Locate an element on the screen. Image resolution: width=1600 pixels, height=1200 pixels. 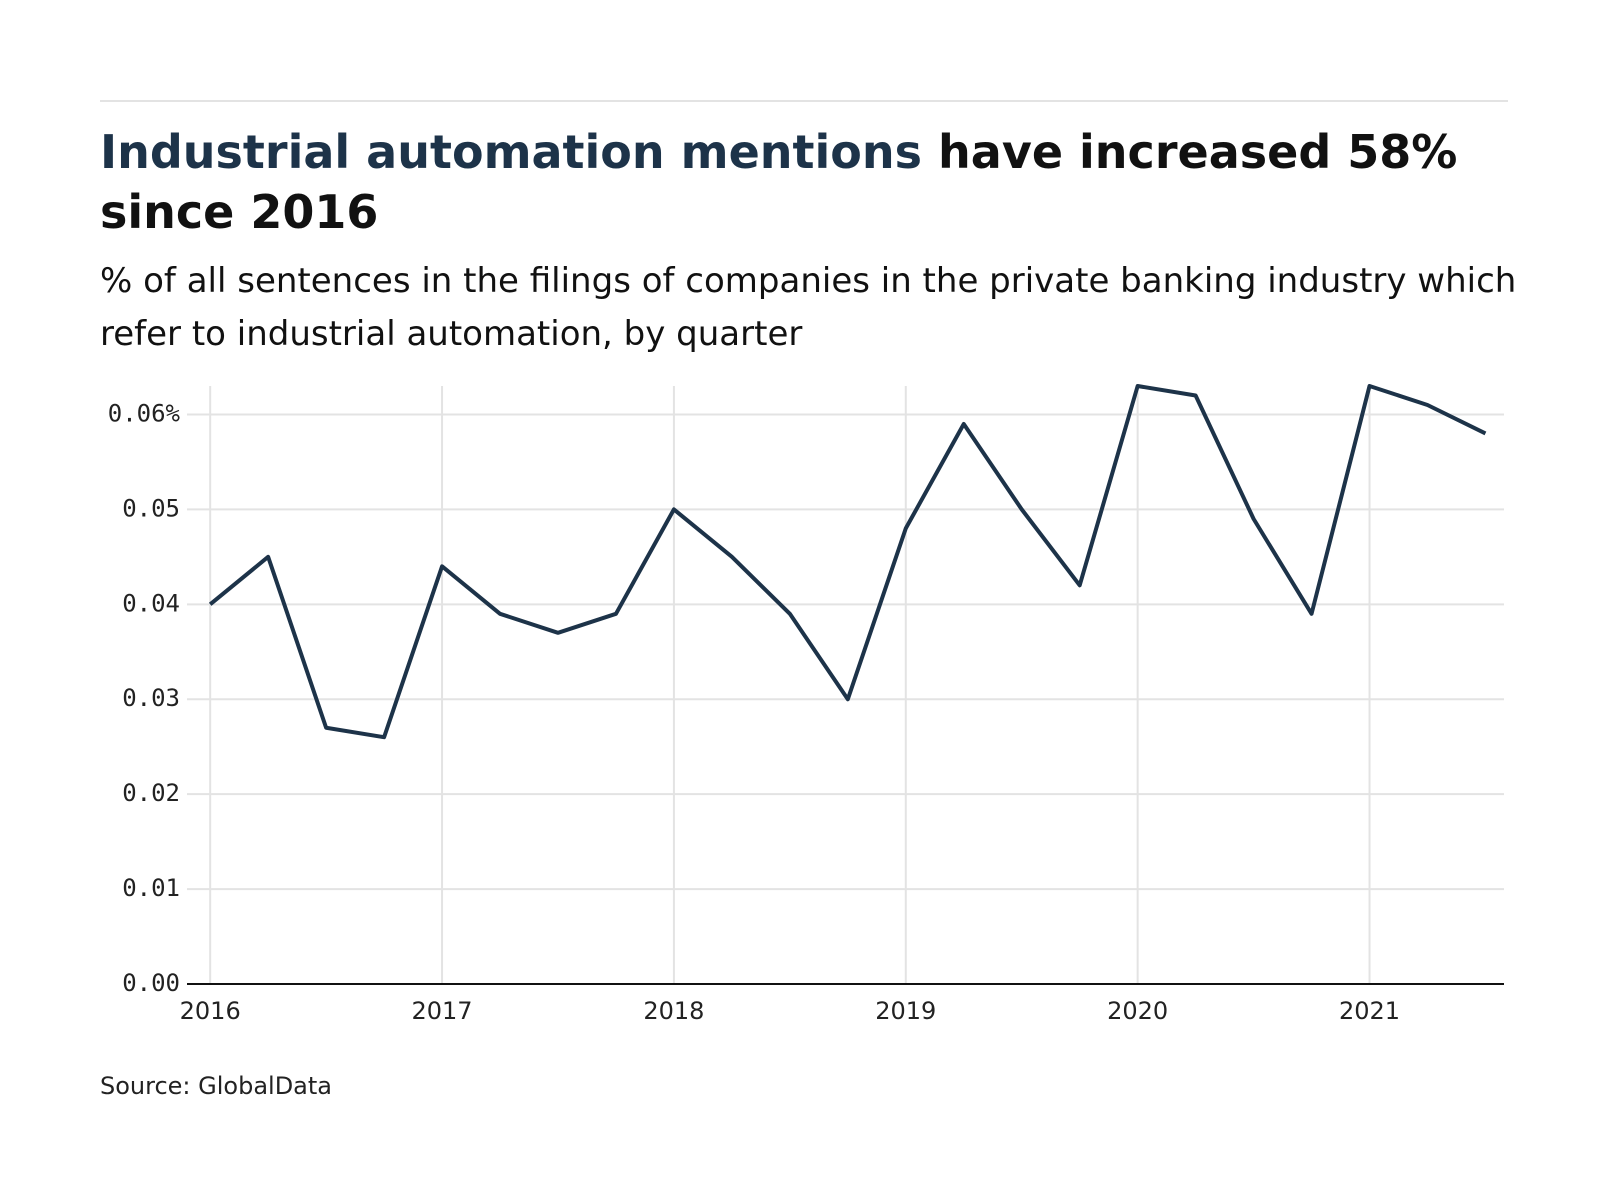
top-rule is located at coordinates (804, 101).